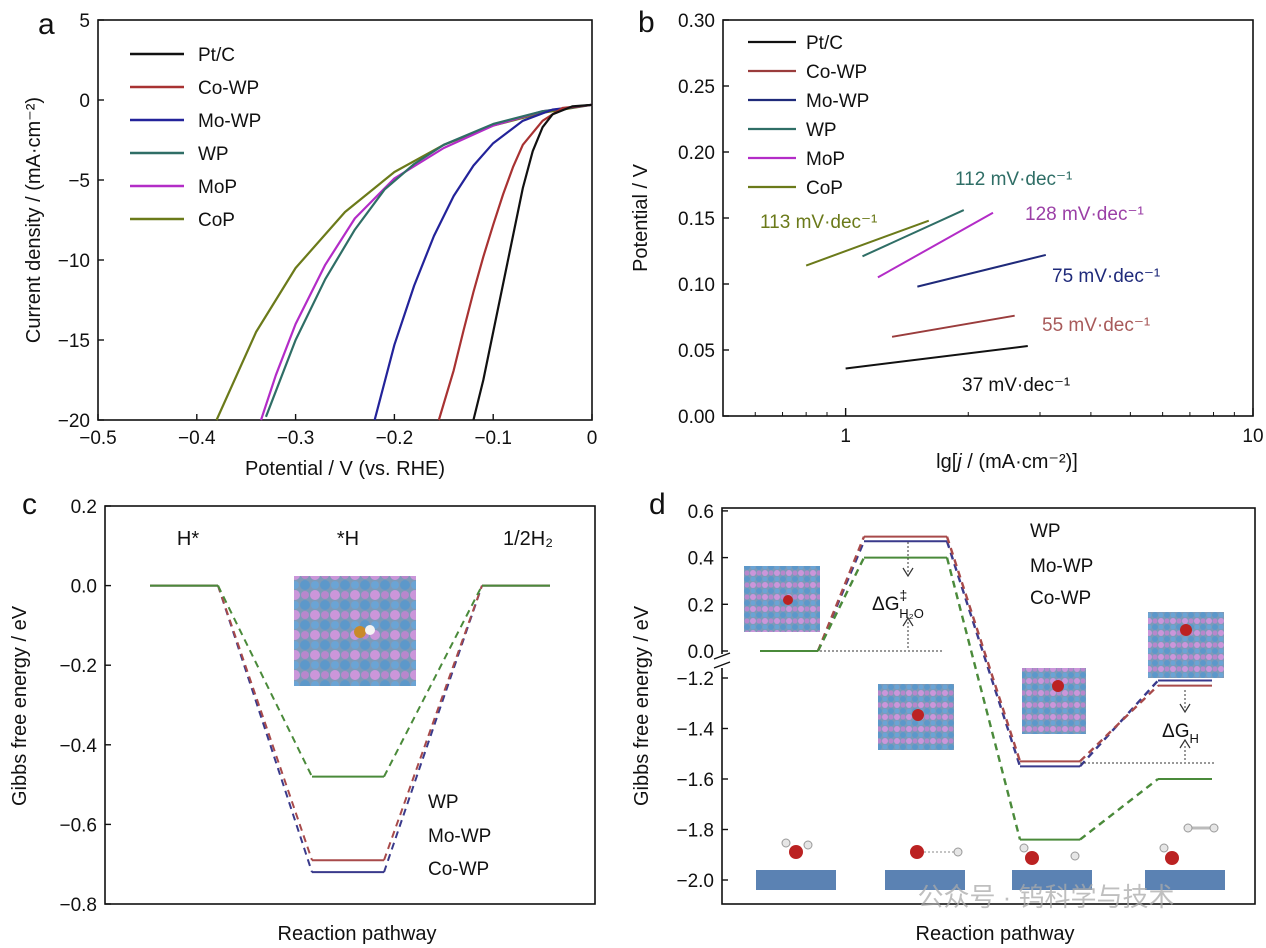 This screenshot has height=948, width=1266. I want to click on adsorption-arrowhead-up, so click(1185, 743).